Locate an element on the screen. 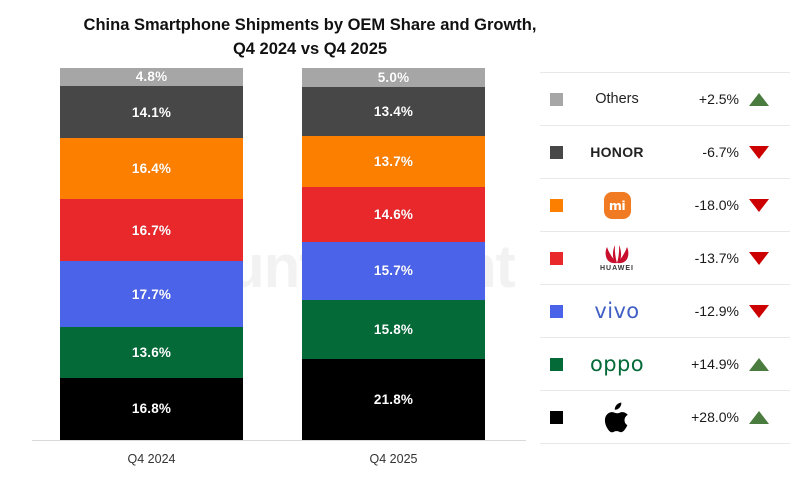  legend-brand-apple is located at coordinates (617, 417).